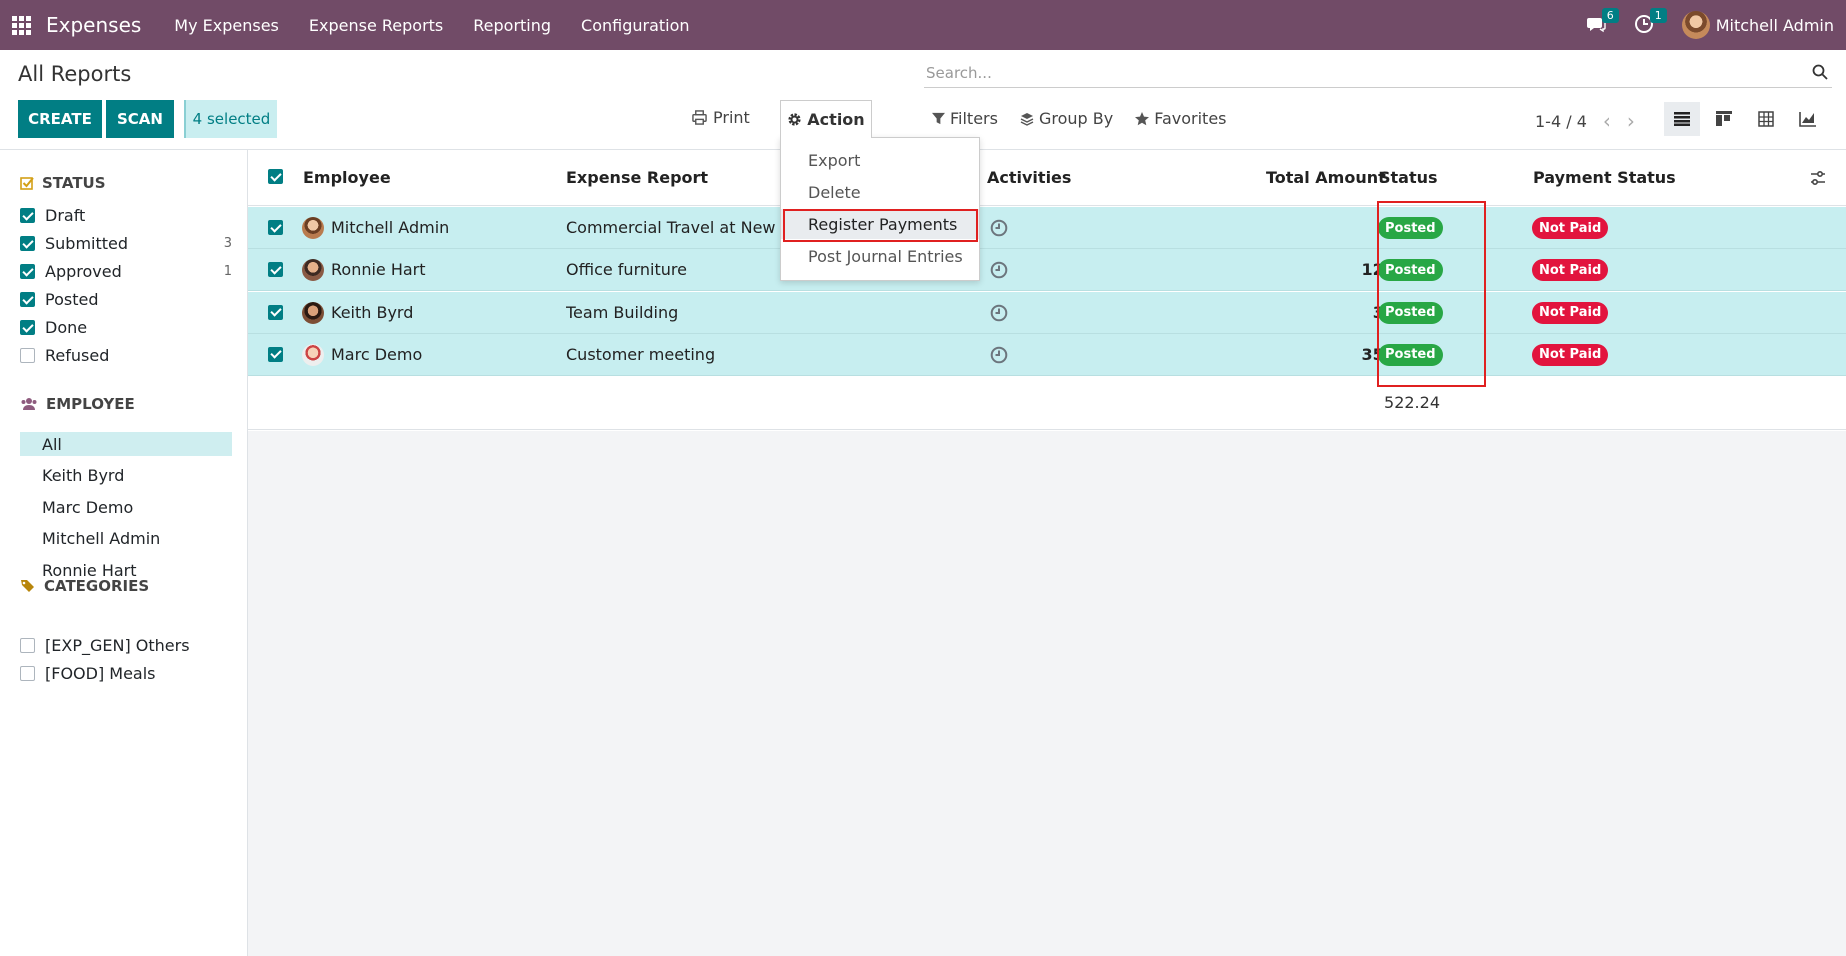 The image size is (1846, 956). What do you see at coordinates (635, 25) in the screenshot?
I see `menu-configuration: Configuration` at bounding box center [635, 25].